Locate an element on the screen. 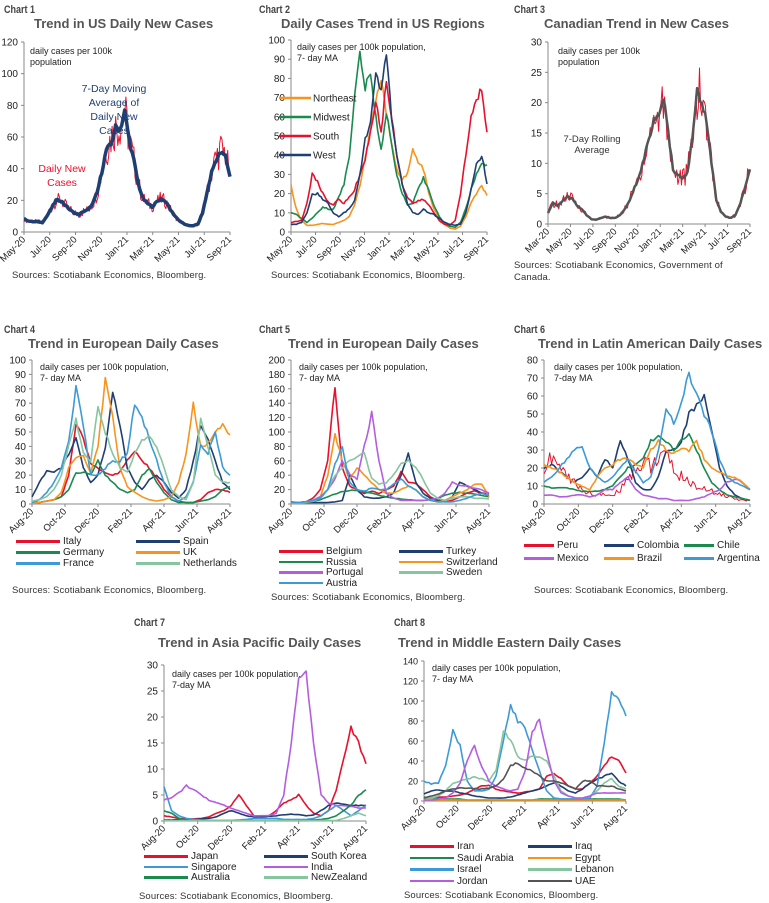  legend-label: South is located at coordinates (326, 137).